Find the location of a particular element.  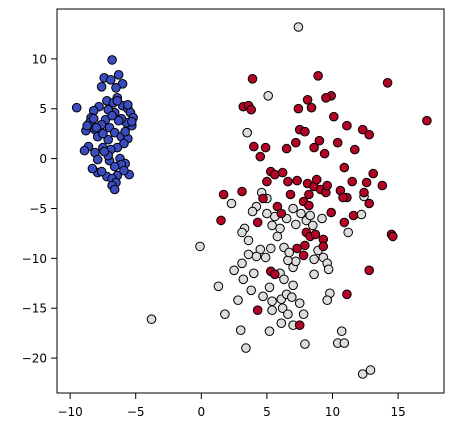

y-tick-label: −20 is located at coordinates (34, 359).